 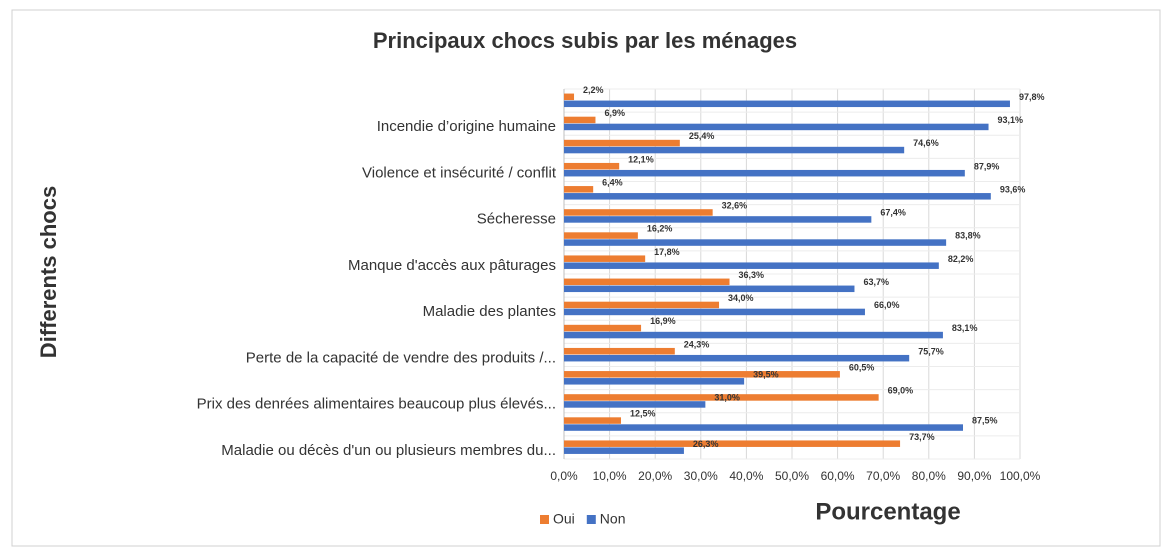 What do you see at coordinates (489, 311) in the screenshot?
I see `y-tick-label: Maladie des plantes` at bounding box center [489, 311].